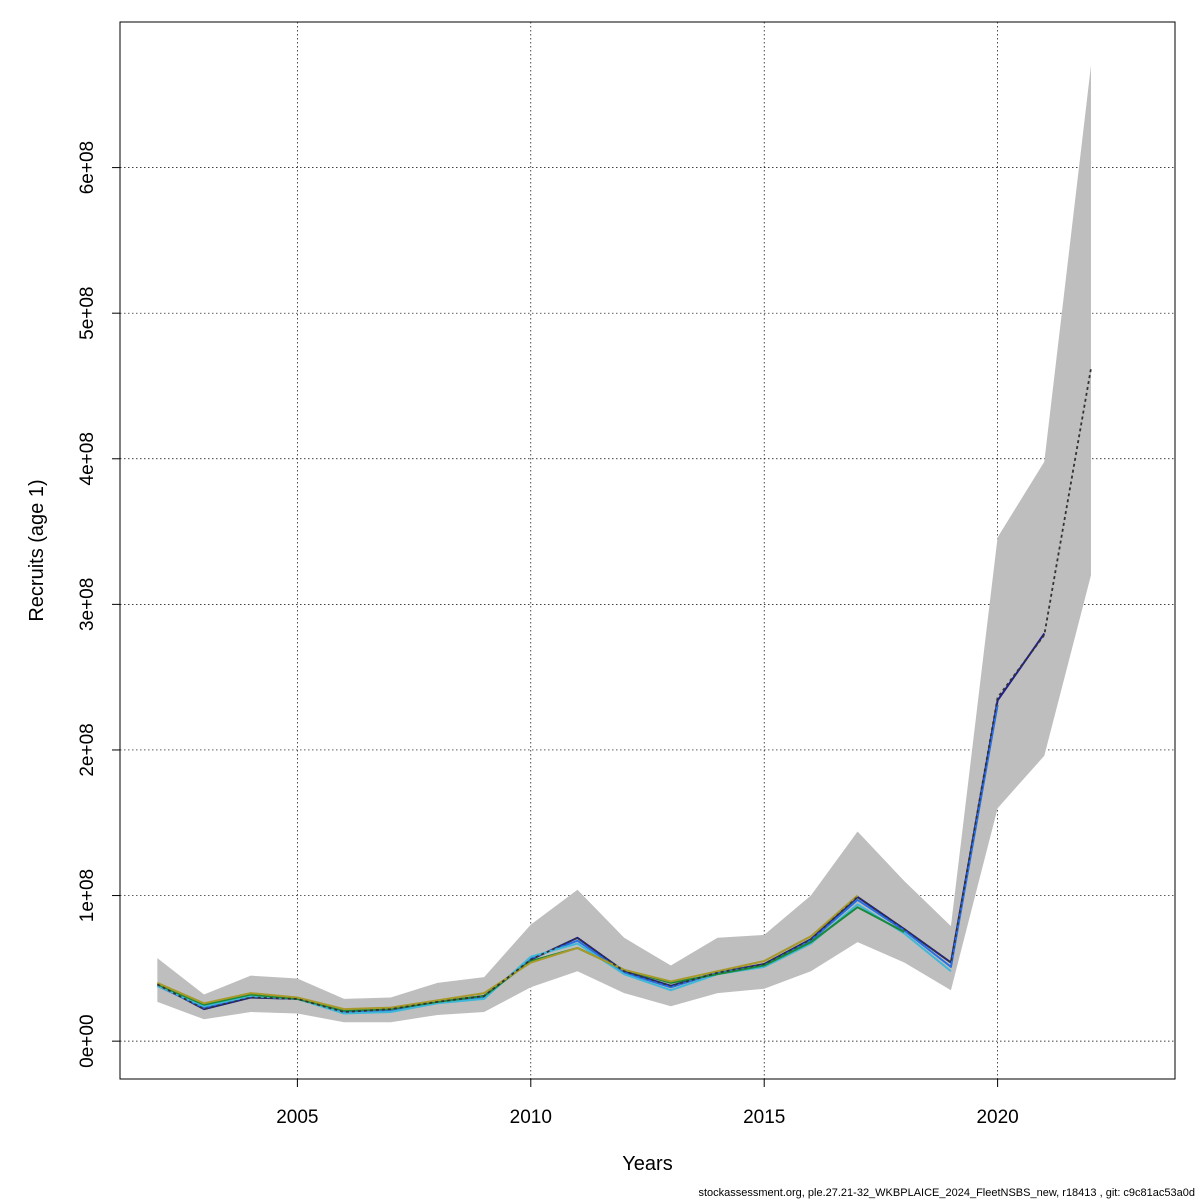 Image resolution: width=1200 pixels, height=1200 pixels. I want to click on y-tick-label: 5e+08, so click(87, 312).